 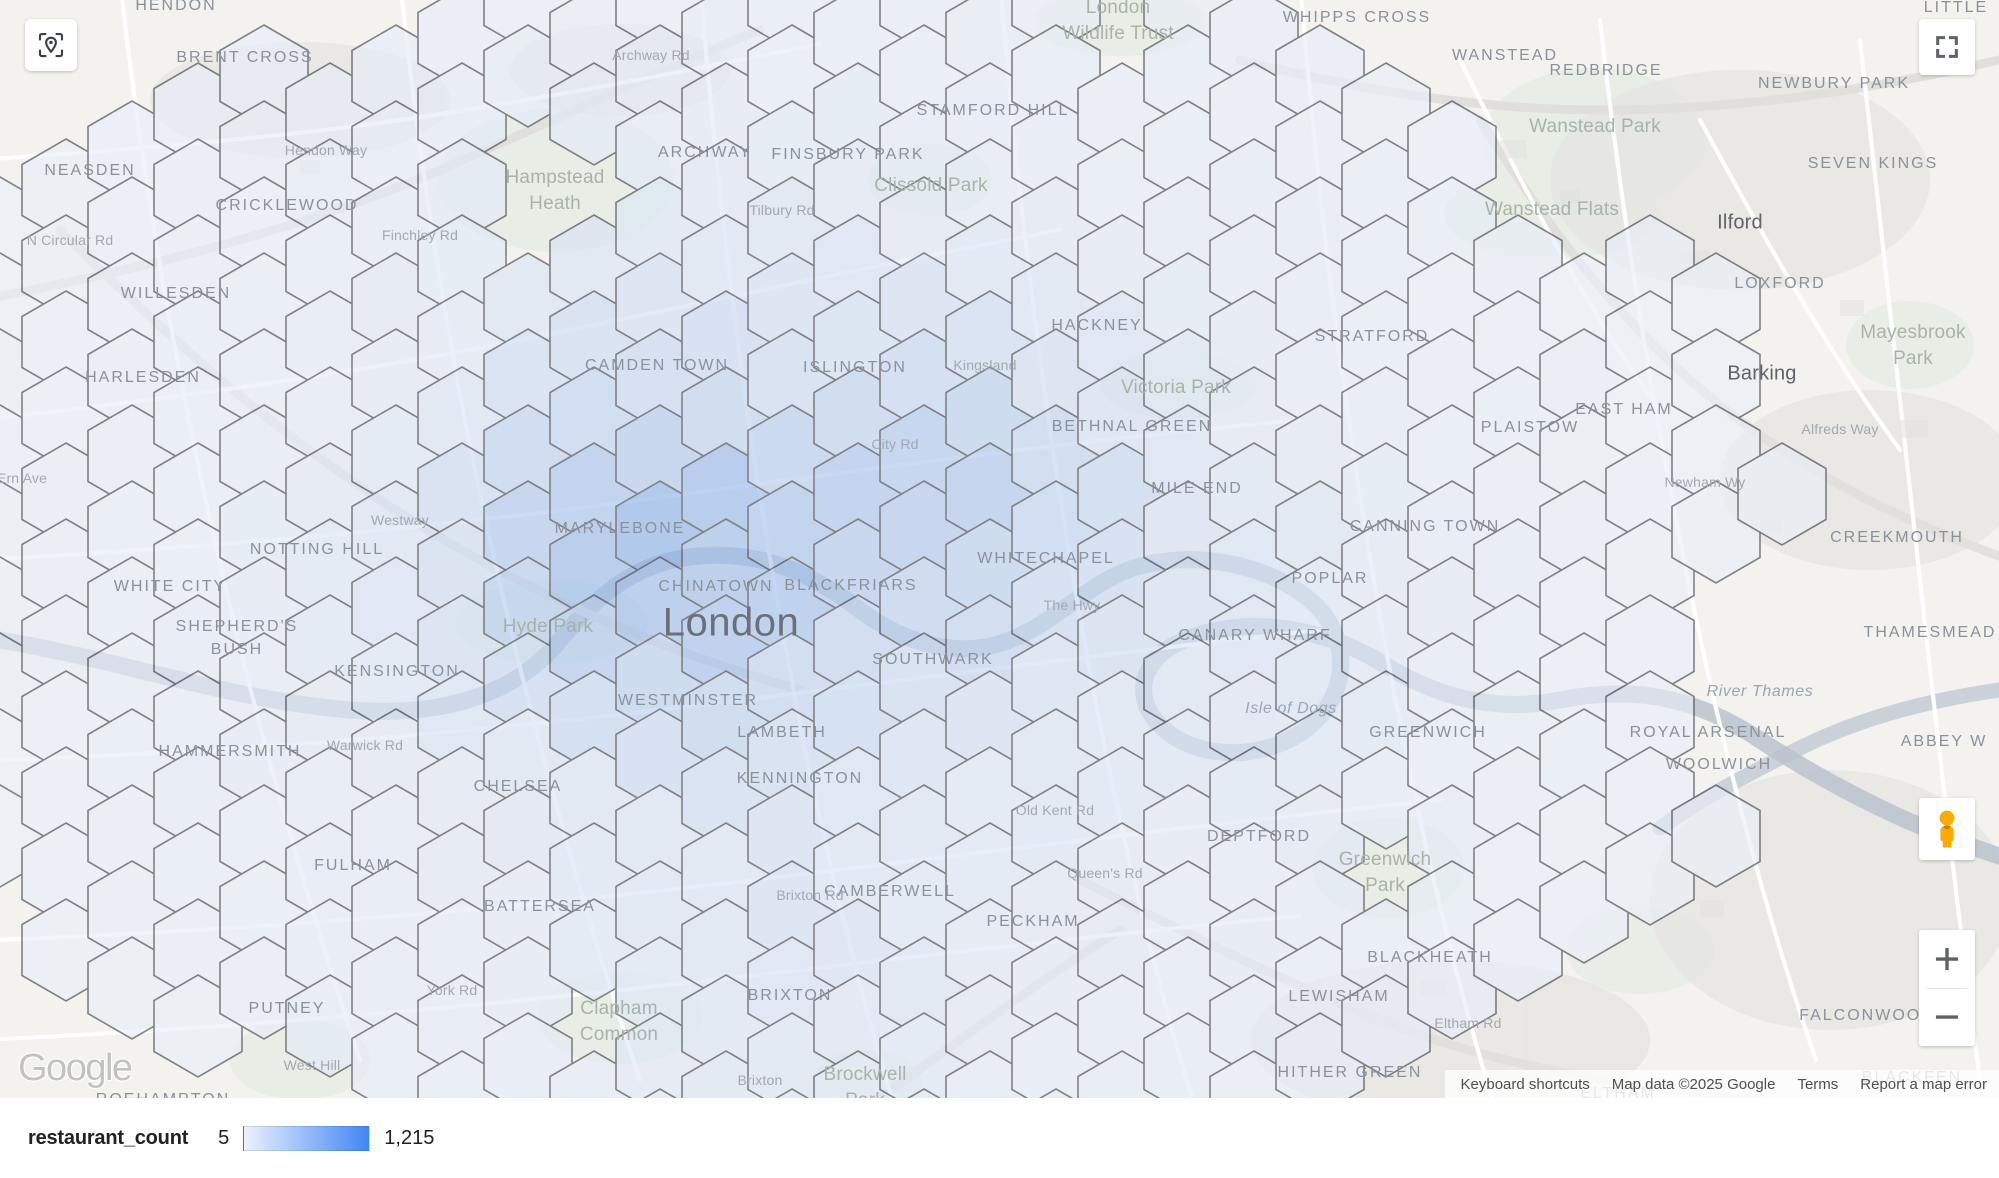 I want to click on street-view-pegman-button, so click(x=1947, y=829).